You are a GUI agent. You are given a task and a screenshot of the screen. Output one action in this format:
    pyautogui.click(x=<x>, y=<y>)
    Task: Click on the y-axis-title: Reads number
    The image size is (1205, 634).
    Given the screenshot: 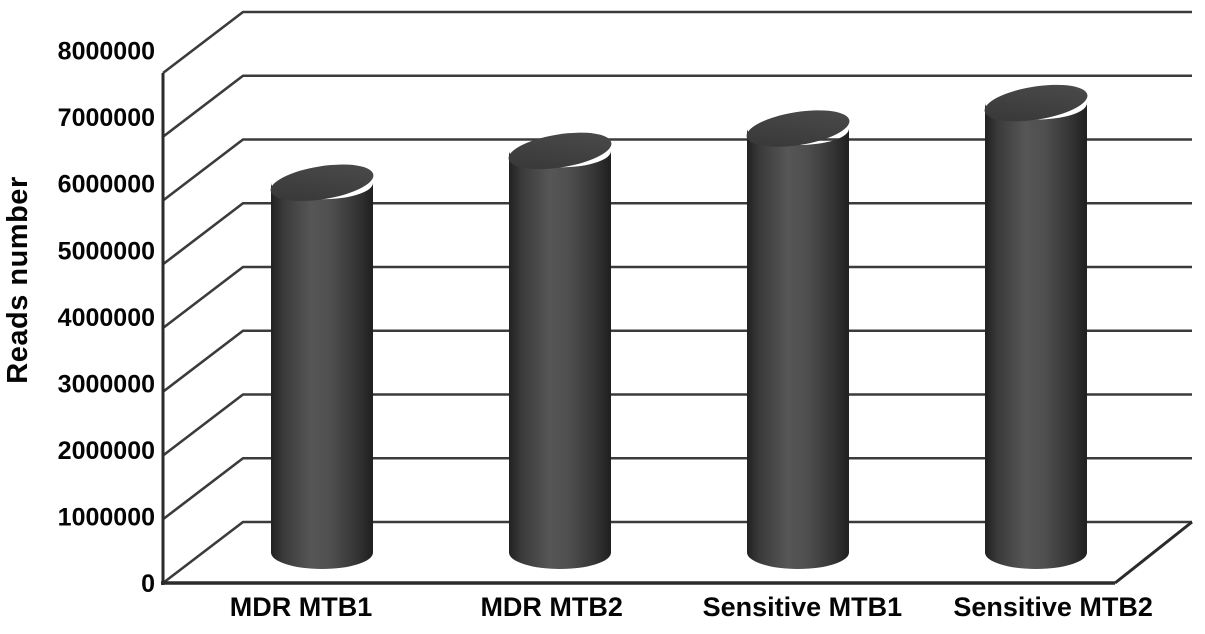 What is the action you would take?
    pyautogui.click(x=18, y=279)
    